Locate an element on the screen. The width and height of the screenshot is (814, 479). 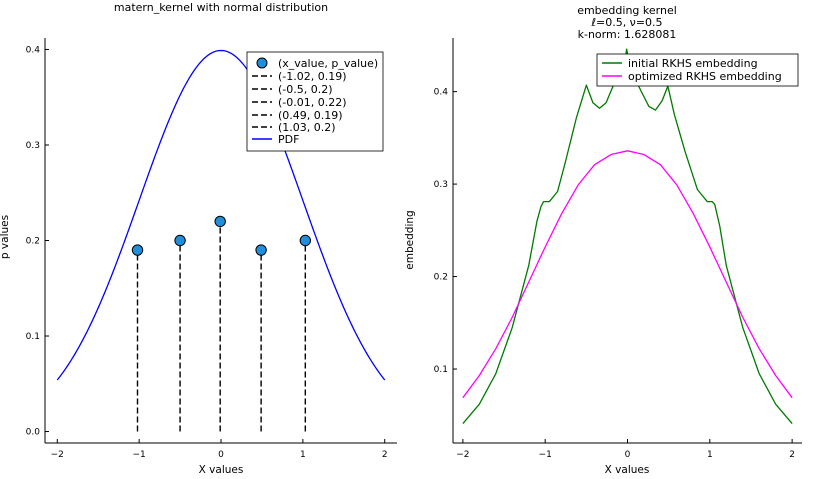
right-legend-box is located at coordinates (697, 70).